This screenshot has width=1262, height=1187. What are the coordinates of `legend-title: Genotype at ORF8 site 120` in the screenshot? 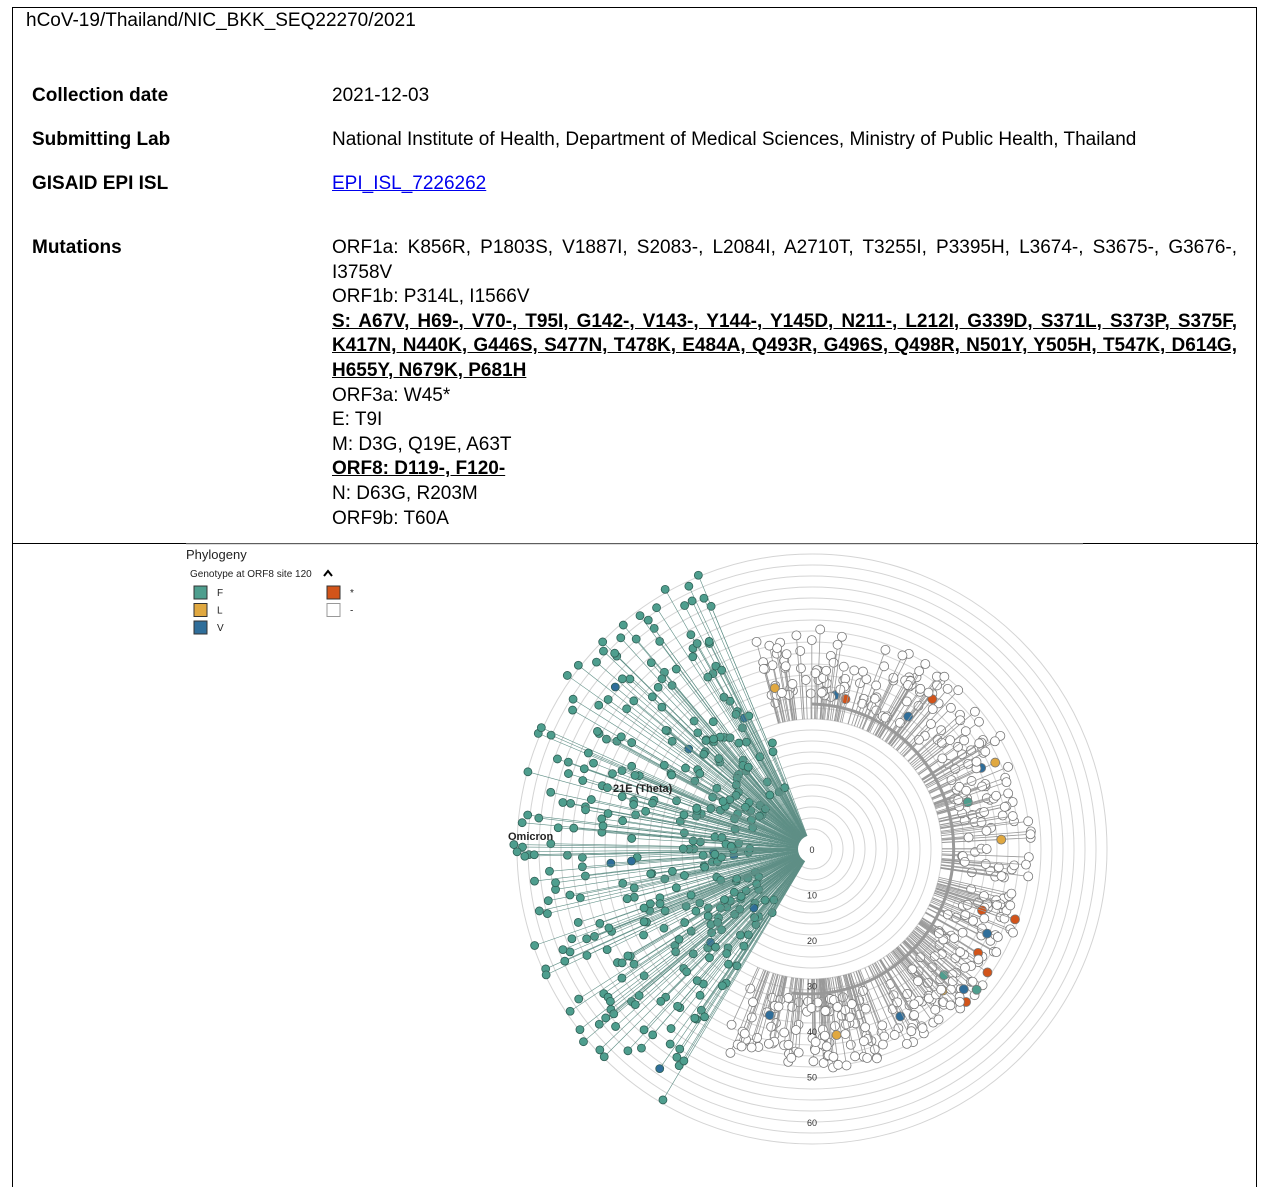 It's located at (251, 574).